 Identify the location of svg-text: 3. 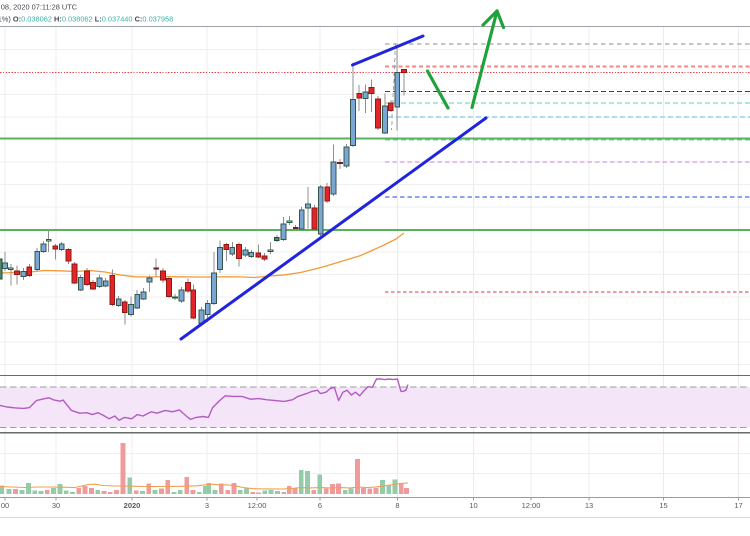
(207, 505).